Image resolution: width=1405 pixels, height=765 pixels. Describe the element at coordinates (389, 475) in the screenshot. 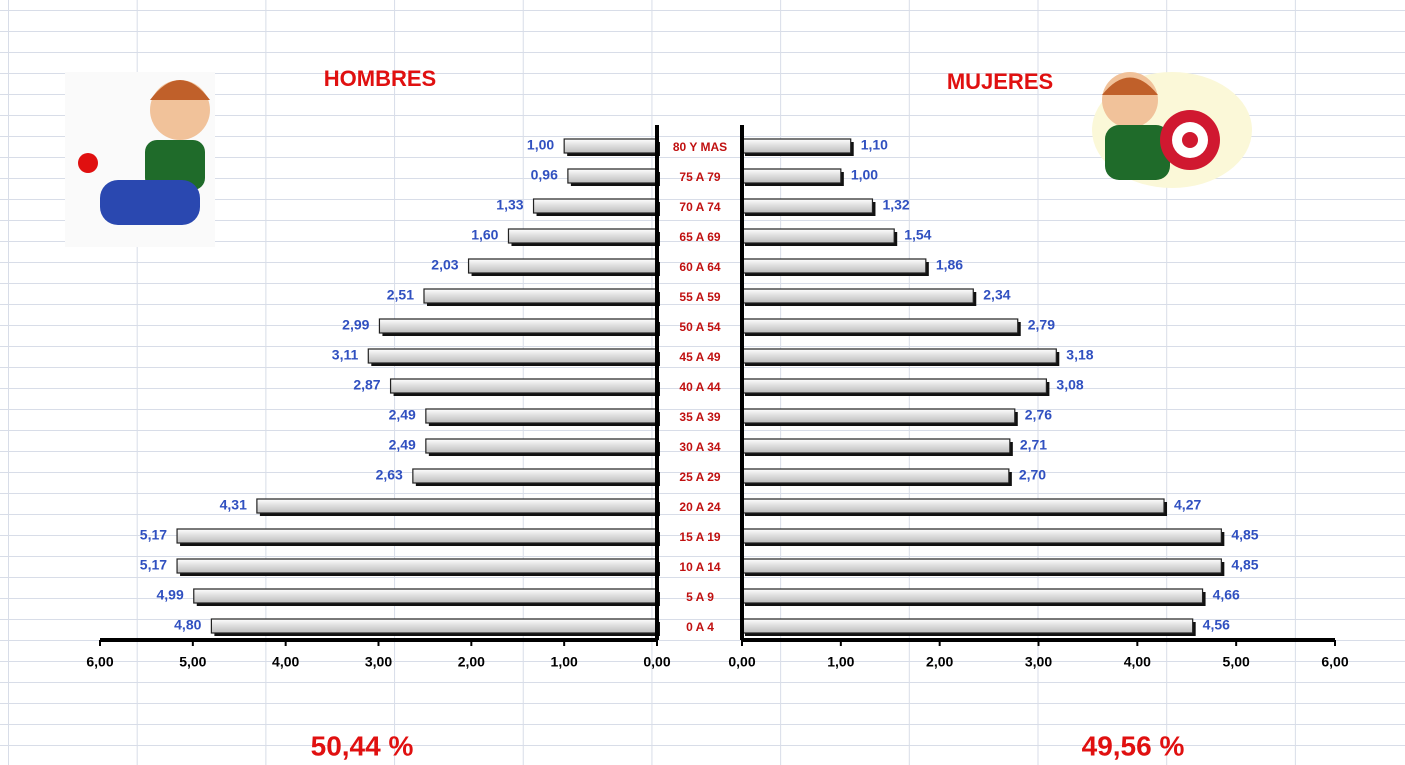

I see `value-label: 2,63` at that location.